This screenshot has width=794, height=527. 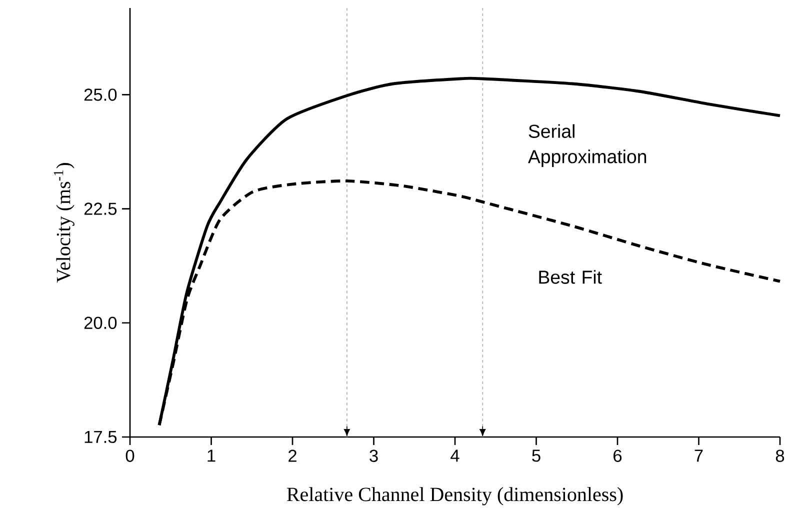 What do you see at coordinates (100, 323) in the screenshot?
I see `y-tick-label: 20.0` at bounding box center [100, 323].